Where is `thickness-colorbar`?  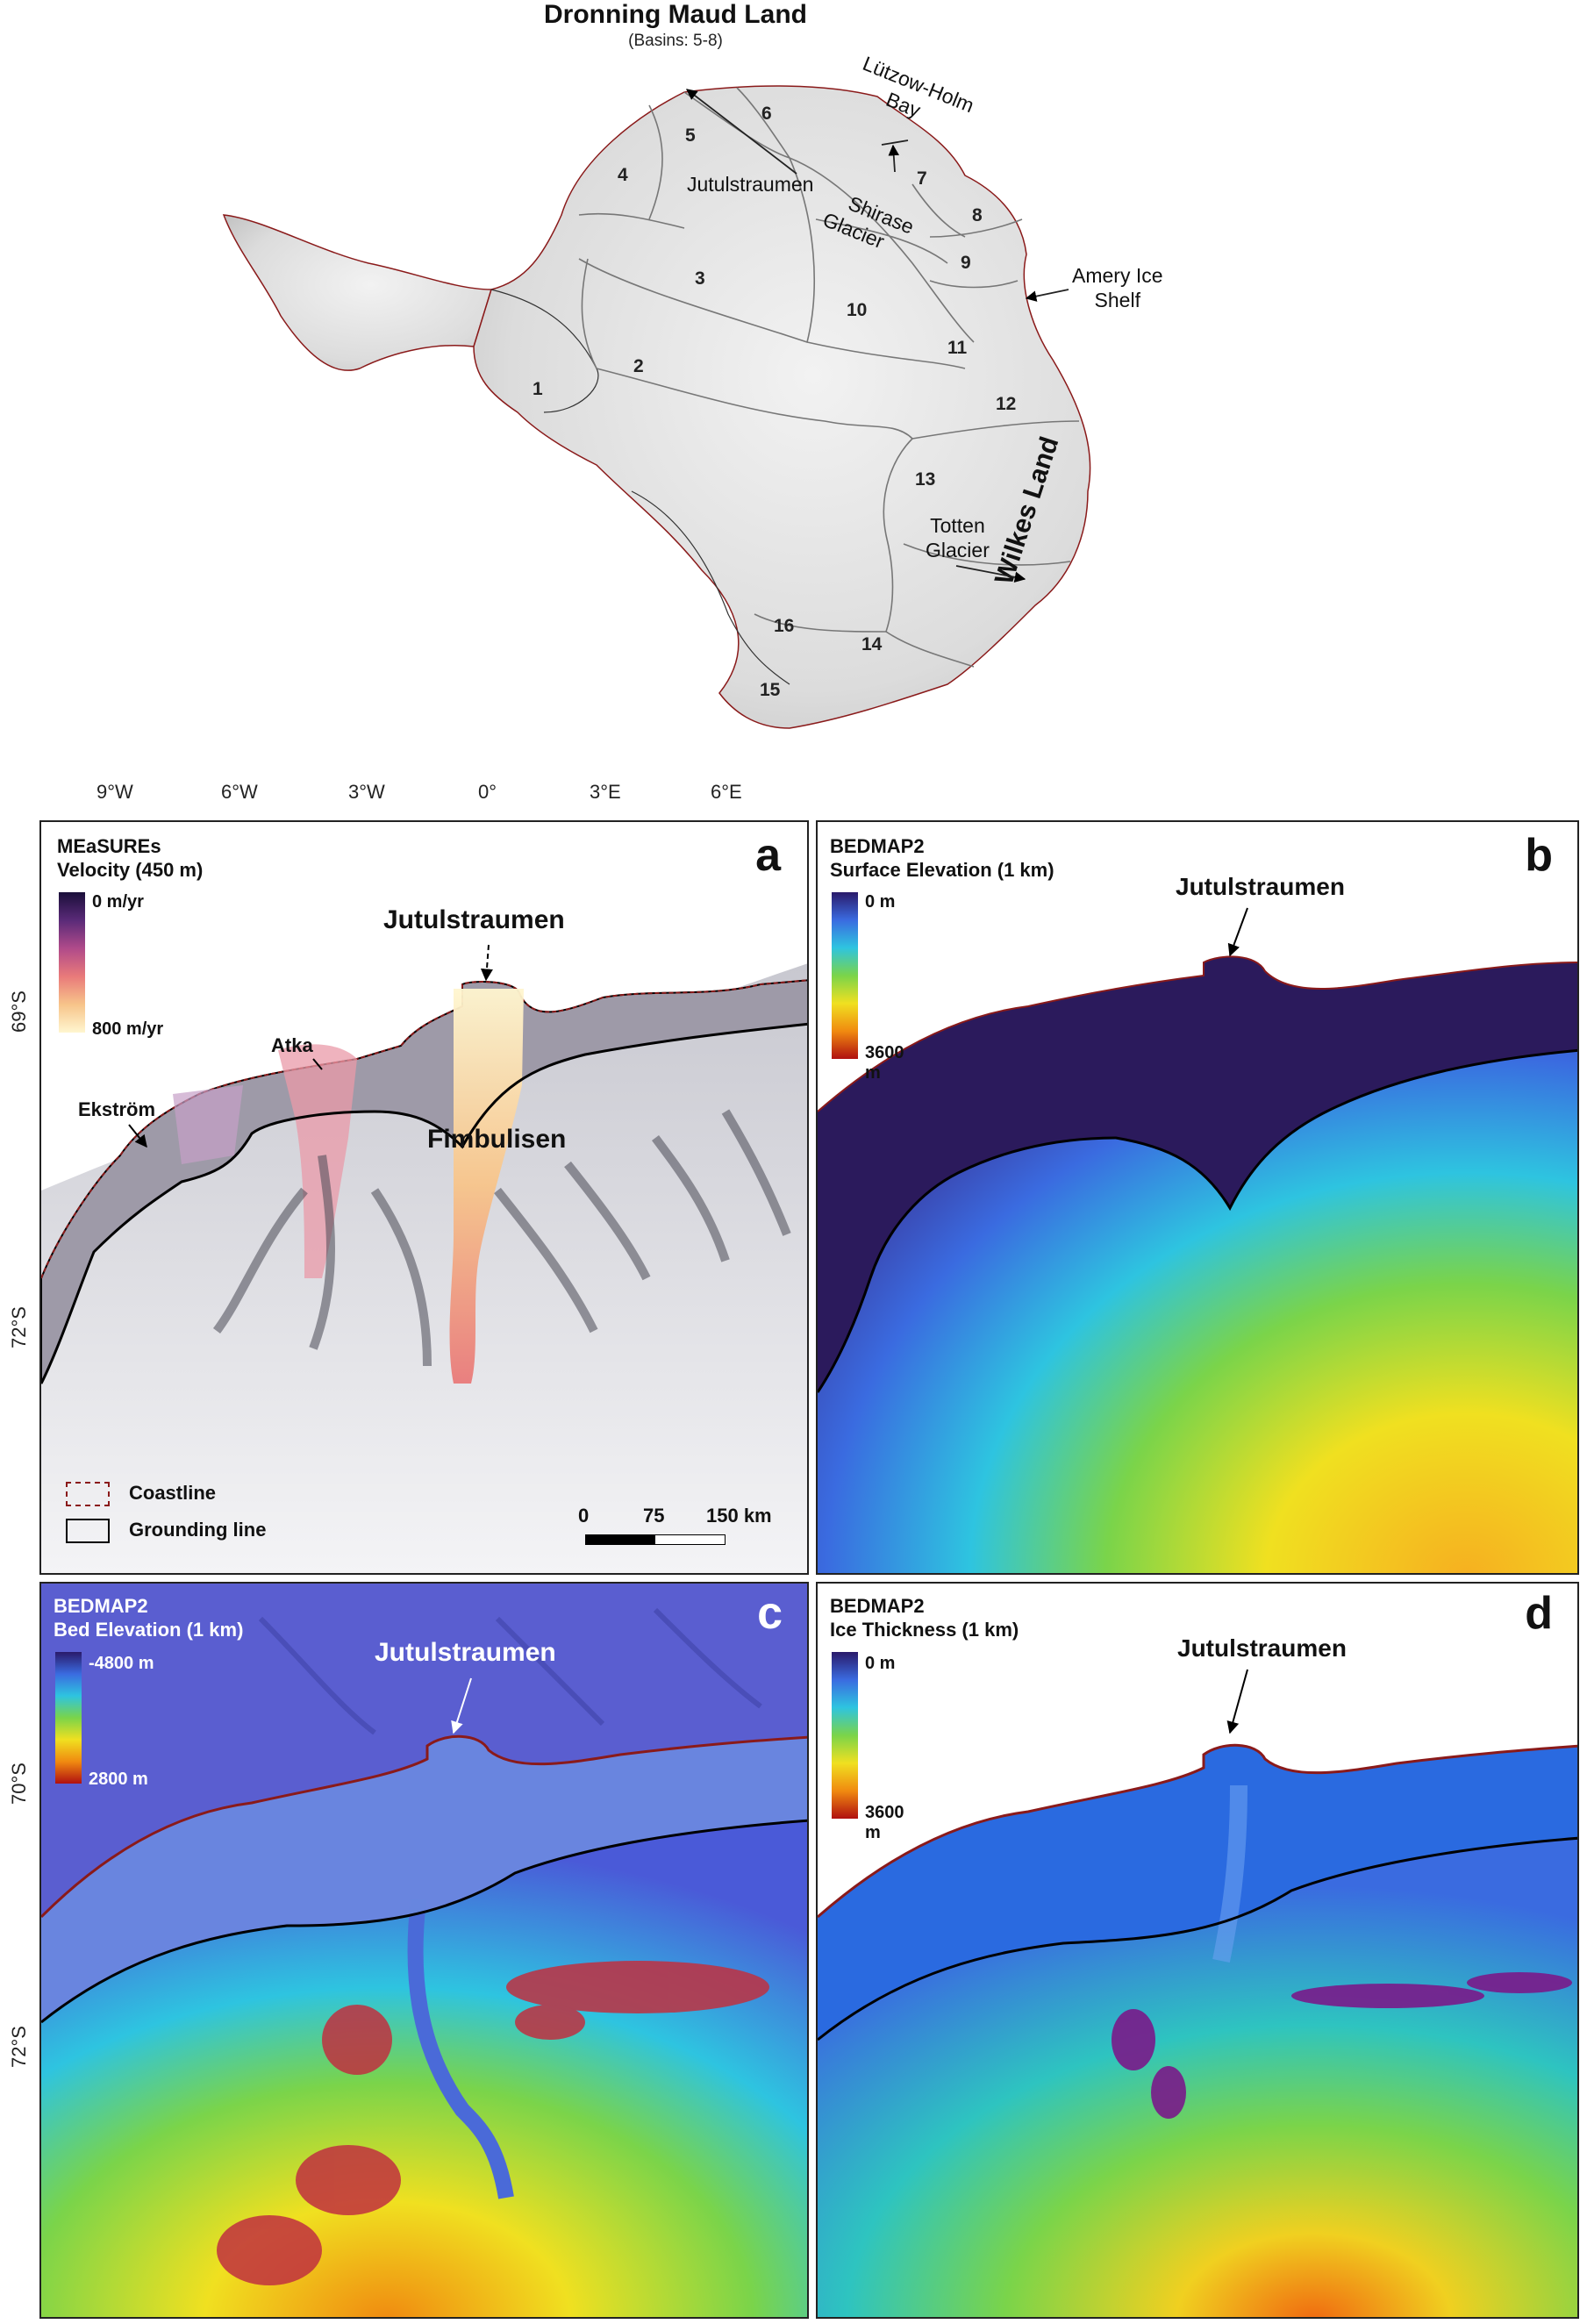 thickness-colorbar is located at coordinates (845, 1735).